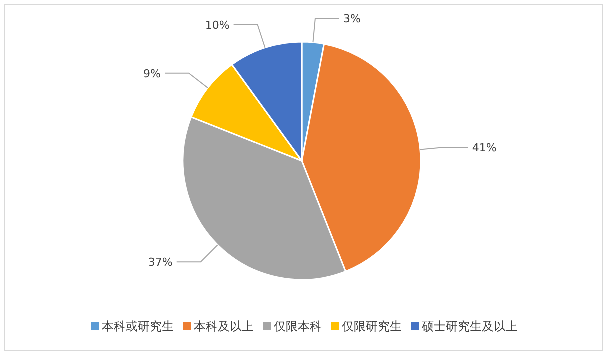 Image resolution: width=609 pixels, height=361 pixels. Describe the element at coordinates (224, 327) in the screenshot. I see `legend-label: 本科及以上` at that location.